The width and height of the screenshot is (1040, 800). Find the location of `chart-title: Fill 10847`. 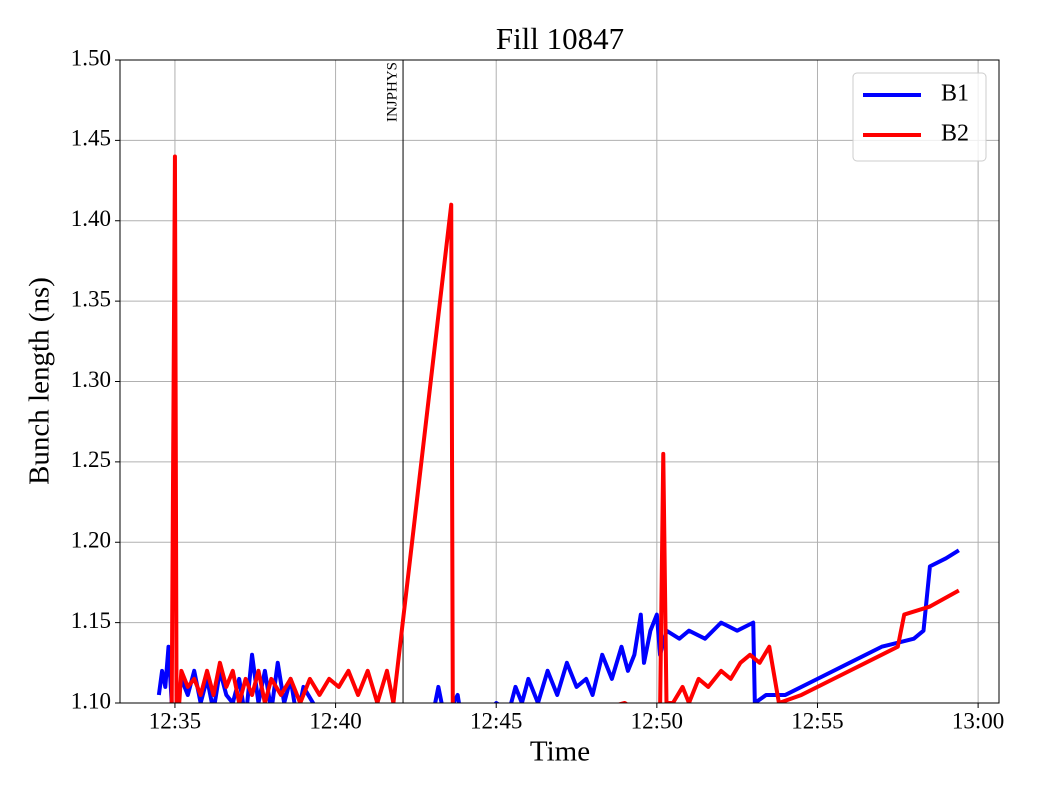

chart-title: Fill 10847 is located at coordinates (560, 38).